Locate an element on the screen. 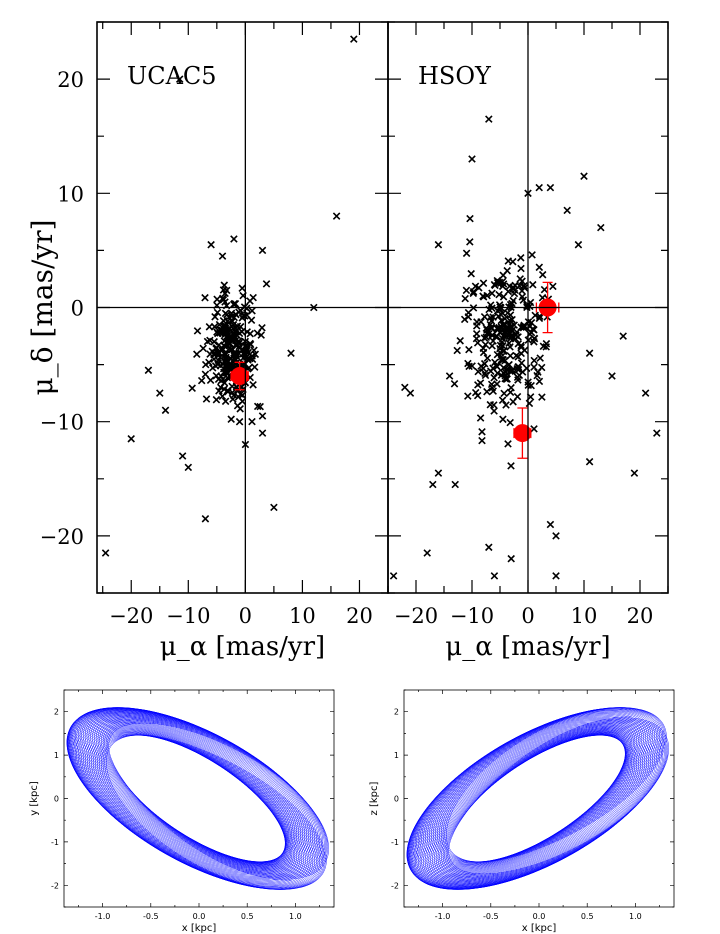 The width and height of the screenshot is (720, 934). ucac5-highlight-point is located at coordinates (239, 376).